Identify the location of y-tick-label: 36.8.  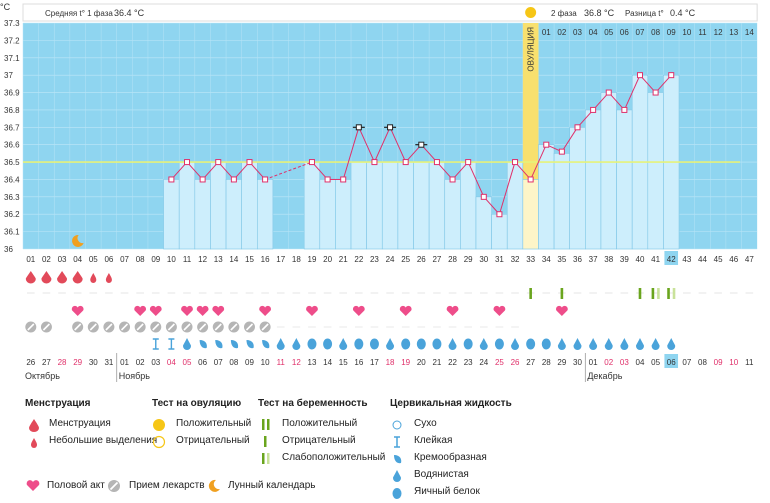
(12, 110).